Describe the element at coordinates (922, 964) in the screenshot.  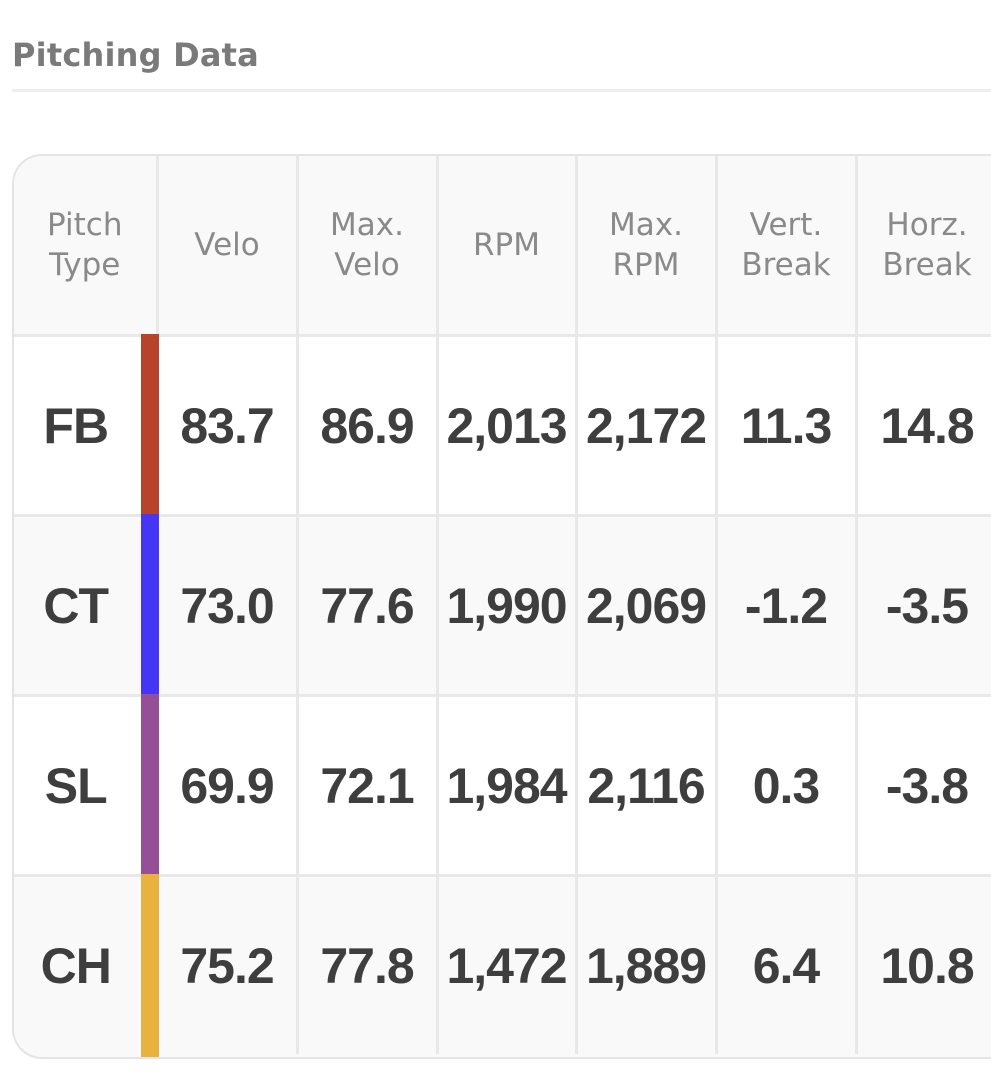
I see `horz-break-cell: 10.8` at that location.